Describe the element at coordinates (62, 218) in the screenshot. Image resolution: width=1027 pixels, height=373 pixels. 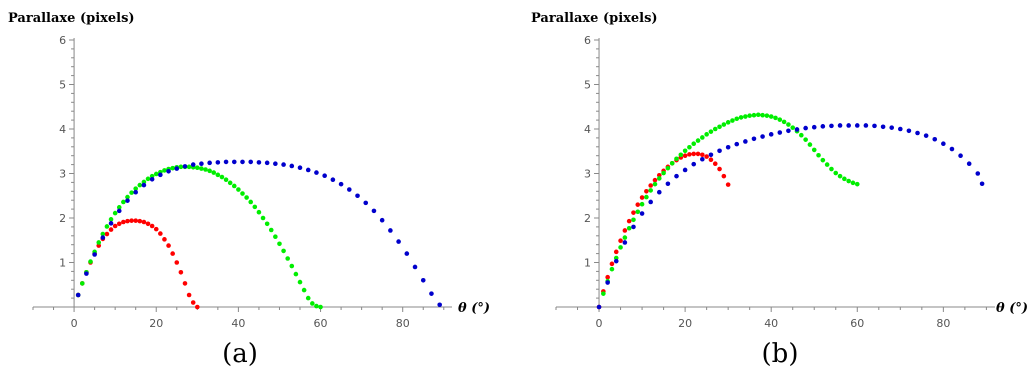
I see `y-tick-label: 2` at that location.